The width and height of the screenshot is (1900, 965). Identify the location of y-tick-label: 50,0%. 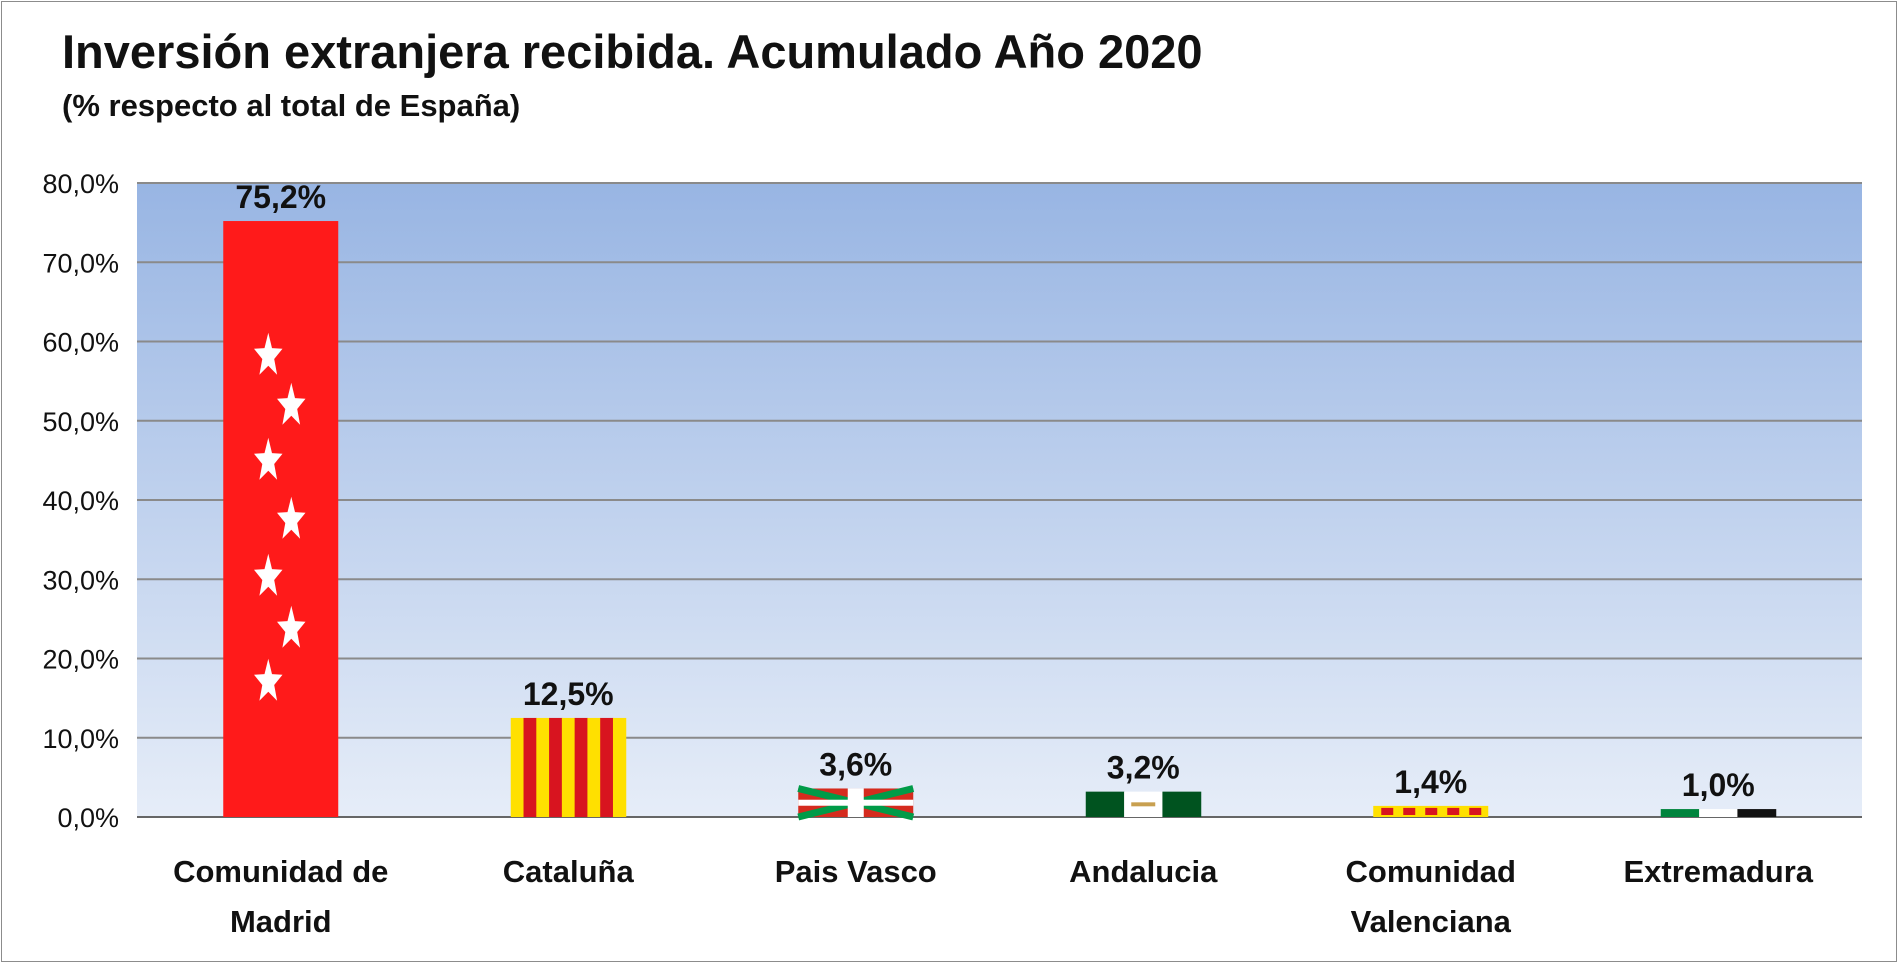
(80, 422).